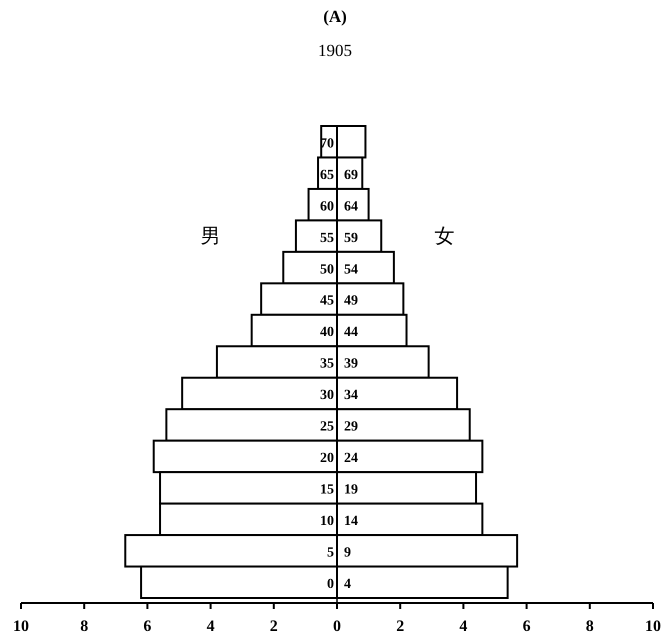 This screenshot has width=670, height=642. I want to click on category: 45, so click(327, 301).